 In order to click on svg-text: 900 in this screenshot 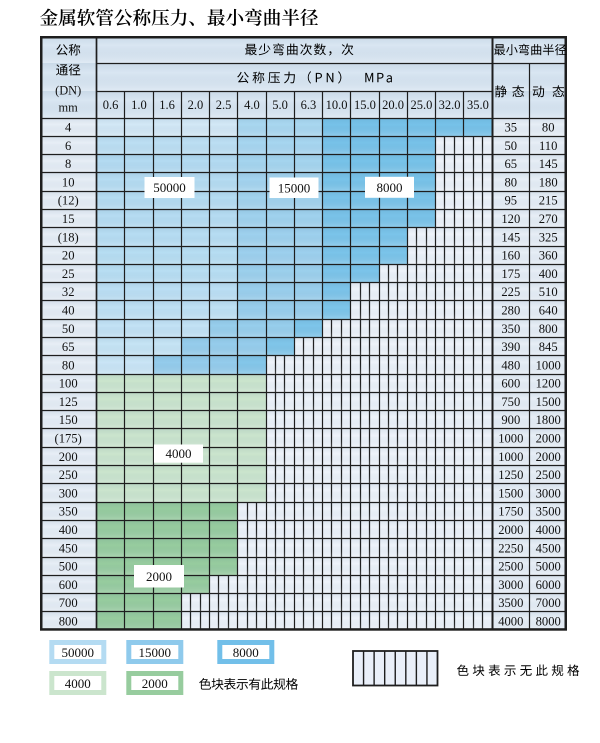, I will do `click(510, 420)`.